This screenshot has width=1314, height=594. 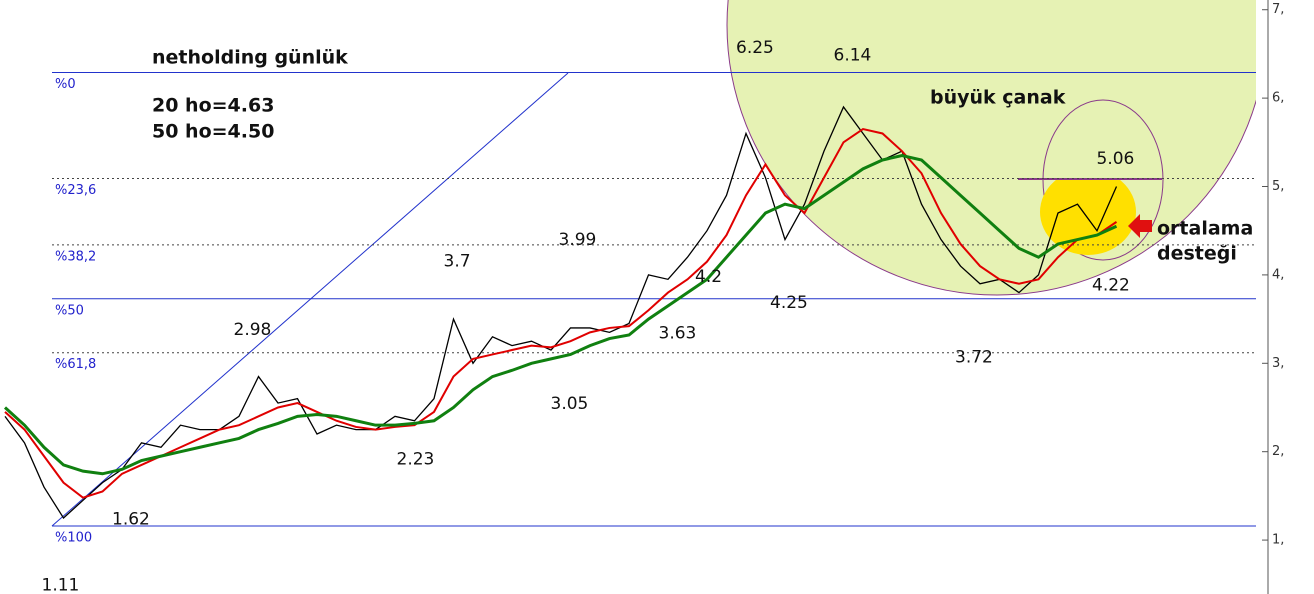 I want to click on price-label: 2.98, so click(x=253, y=330).